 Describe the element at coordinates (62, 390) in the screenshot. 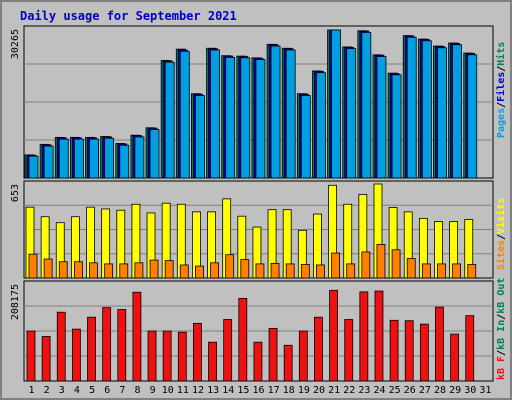

I see `x-tick-day-3: 3` at that location.